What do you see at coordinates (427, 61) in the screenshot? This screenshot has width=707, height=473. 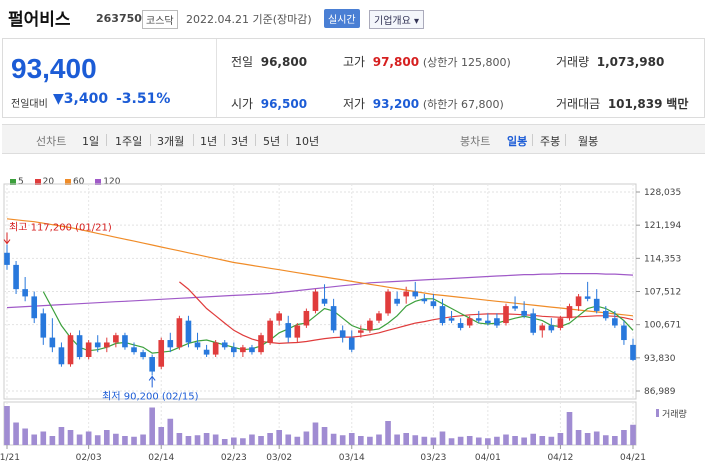 I see `high-cell: 고가 97,800 (상한가 125,800)` at bounding box center [427, 61].